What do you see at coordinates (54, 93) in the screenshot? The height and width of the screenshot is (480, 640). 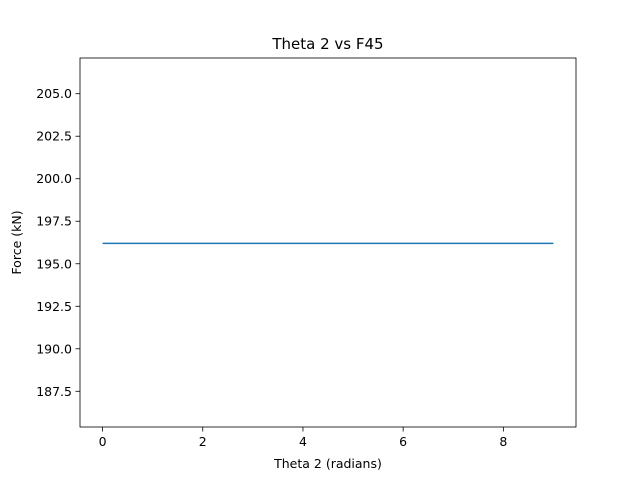 I see `y-tick-label: 205.0` at bounding box center [54, 93].